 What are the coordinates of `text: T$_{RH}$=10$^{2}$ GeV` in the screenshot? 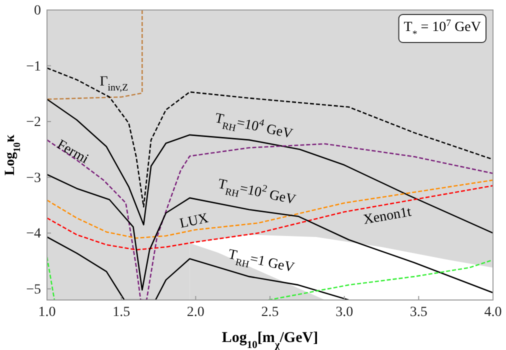 It's located at (256, 192).